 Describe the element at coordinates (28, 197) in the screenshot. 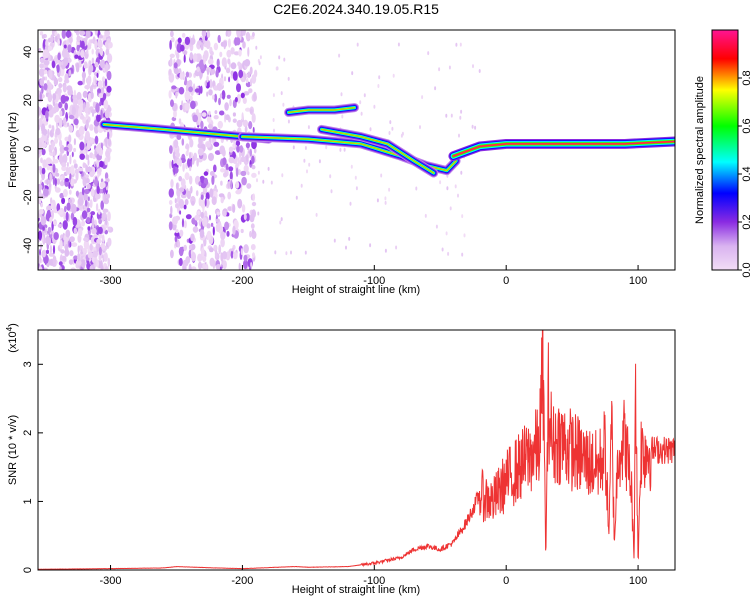

I see `y-tick-label: -20` at that location.